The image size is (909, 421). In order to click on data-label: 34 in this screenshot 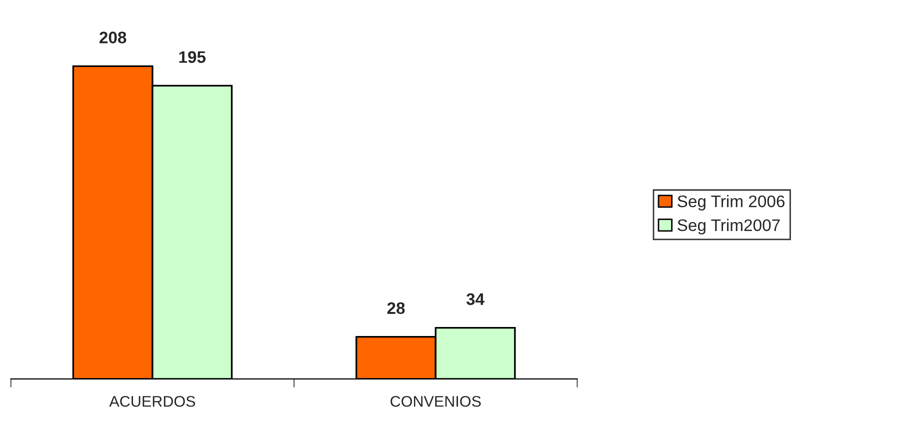, I will do `click(475, 299)`.